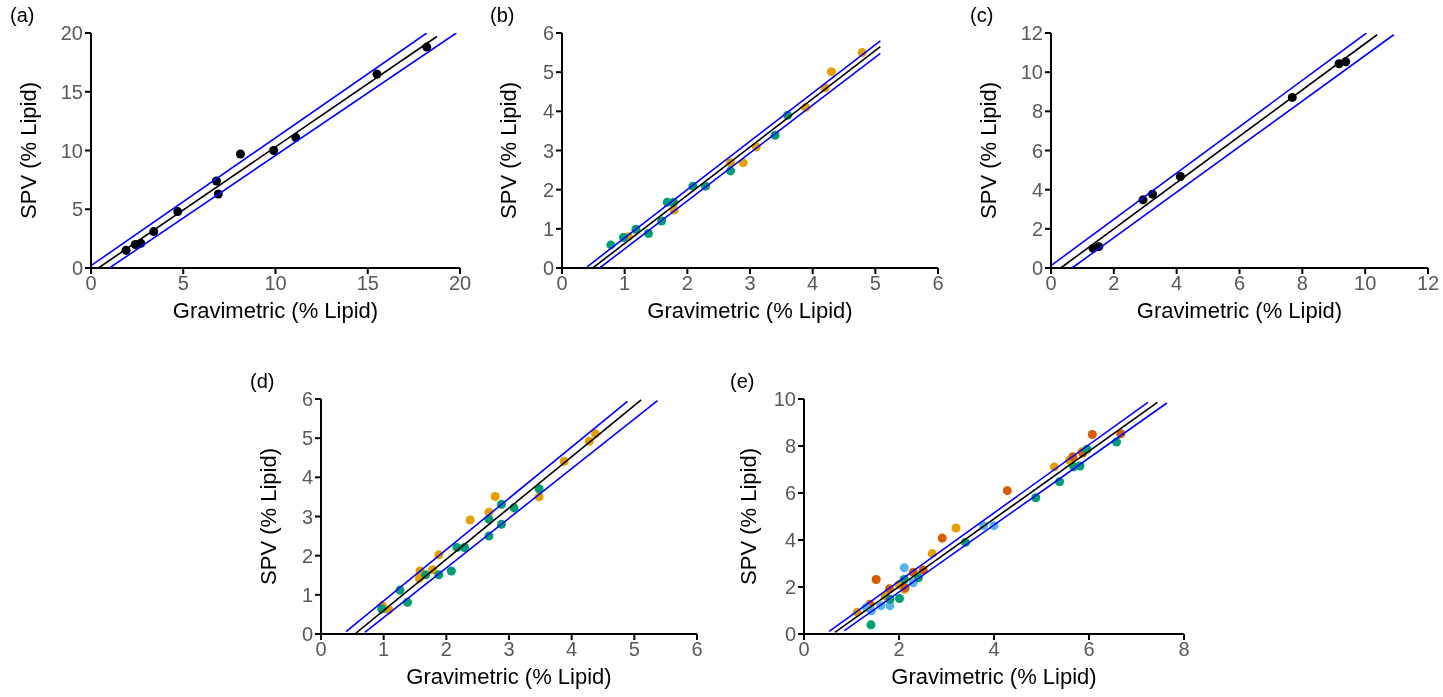 This screenshot has height=697, width=1443. What do you see at coordinates (742, 381) in the screenshot?
I see `chart-title: (e)` at bounding box center [742, 381].